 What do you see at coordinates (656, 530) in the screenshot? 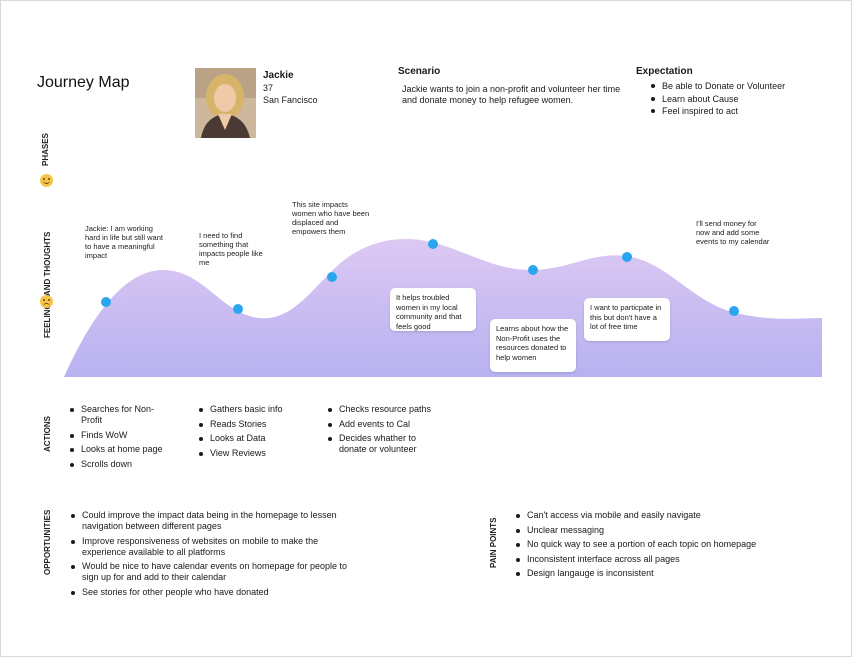
I see `pain-point-item: Unclear messaging` at bounding box center [656, 530].